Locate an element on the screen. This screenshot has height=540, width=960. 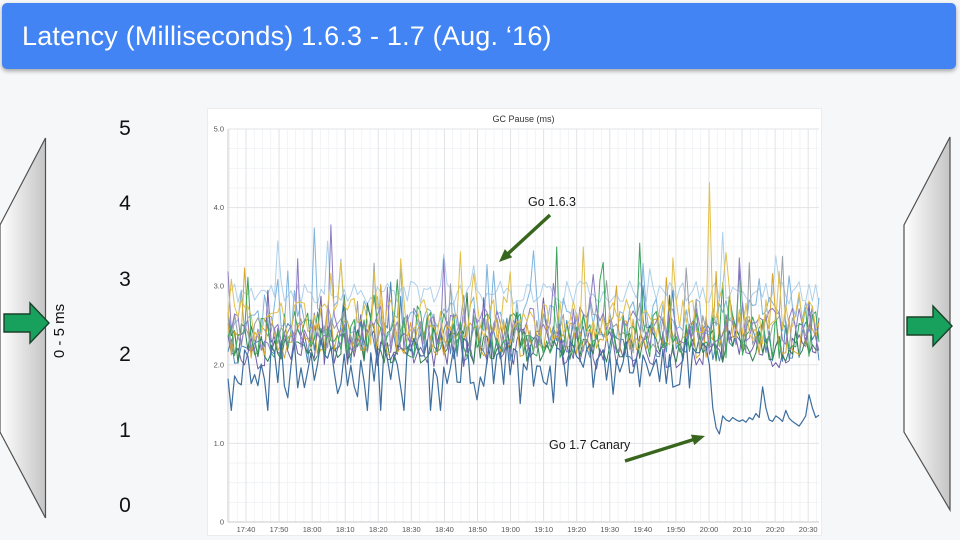
x-tick-label: 18:50 is located at coordinates (477, 529).